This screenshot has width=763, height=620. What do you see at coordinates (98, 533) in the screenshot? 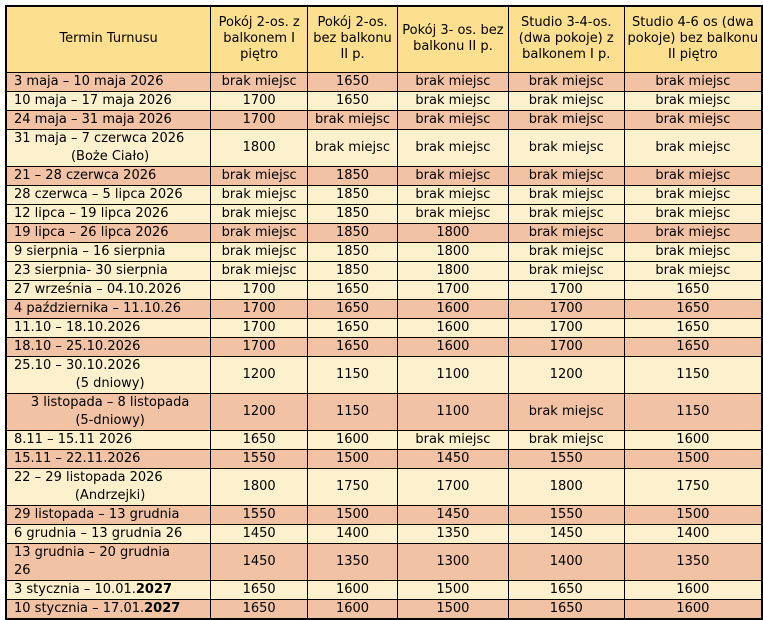
I see `term-label: 6 grudnia – 13 grudnia 26` at bounding box center [98, 533].